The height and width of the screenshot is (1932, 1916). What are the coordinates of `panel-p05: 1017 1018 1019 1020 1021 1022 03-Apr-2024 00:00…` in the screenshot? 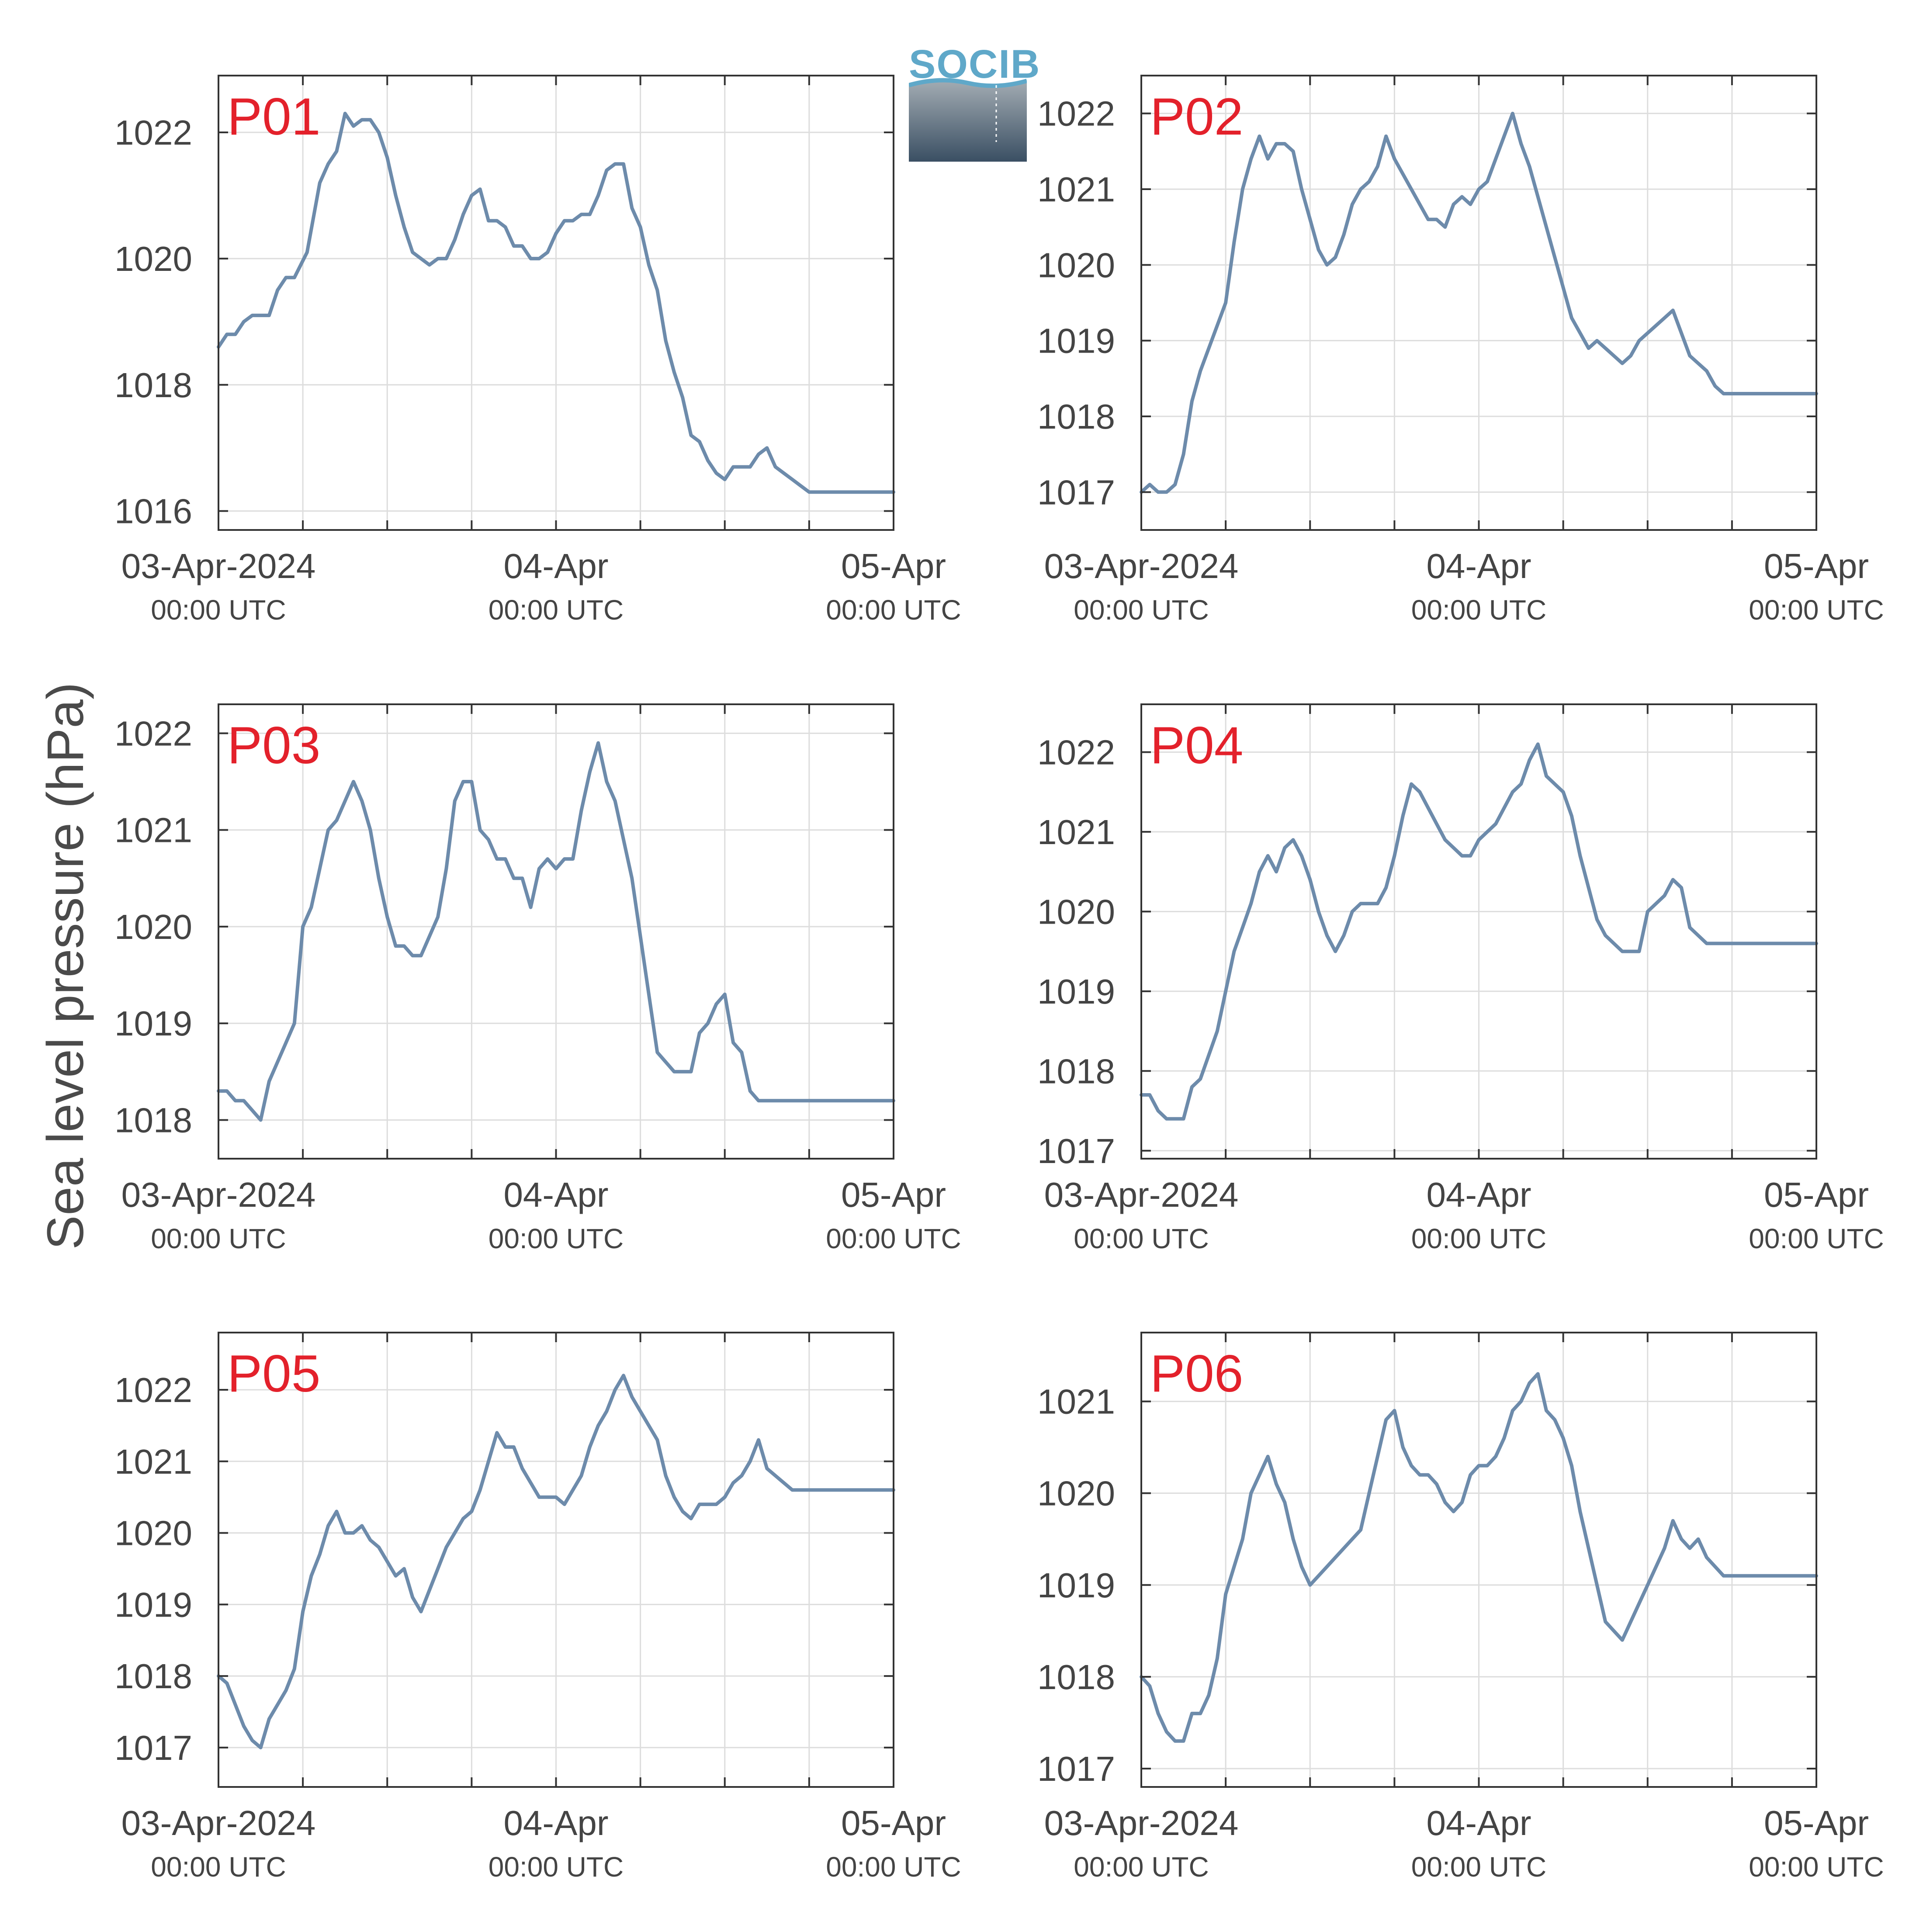 It's located at (537, 1607).